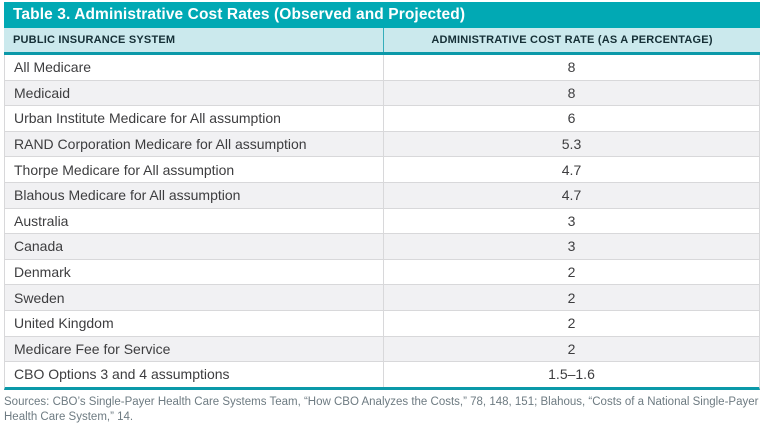 The width and height of the screenshot is (768, 425). What do you see at coordinates (571, 144) in the screenshot?
I see `rate-cell: 5.3` at bounding box center [571, 144].